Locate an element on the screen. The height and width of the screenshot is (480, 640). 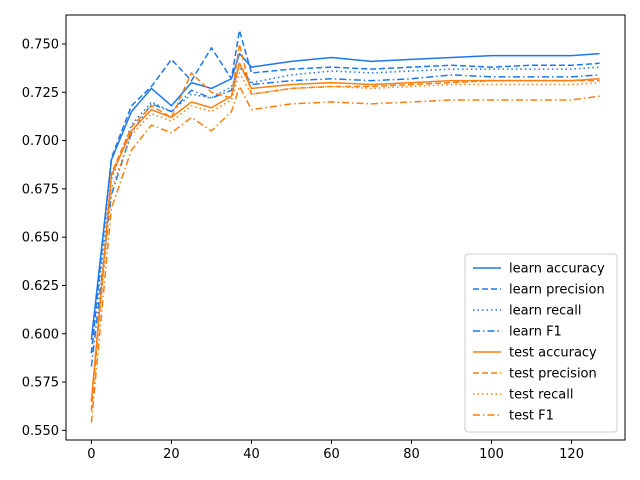
y-tick-label: 0.750 is located at coordinates (40, 44).